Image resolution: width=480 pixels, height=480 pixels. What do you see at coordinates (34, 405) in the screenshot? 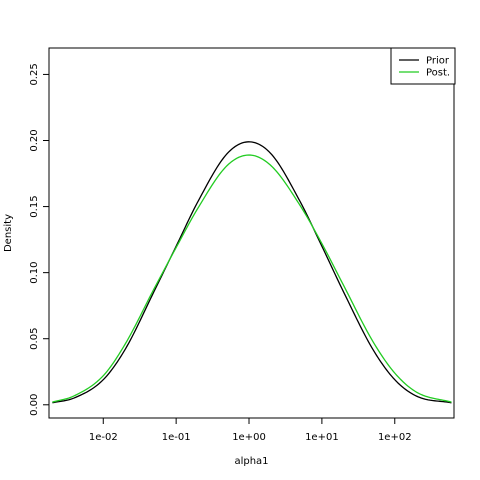
I see `y-tick-label: 0.00` at bounding box center [34, 405].